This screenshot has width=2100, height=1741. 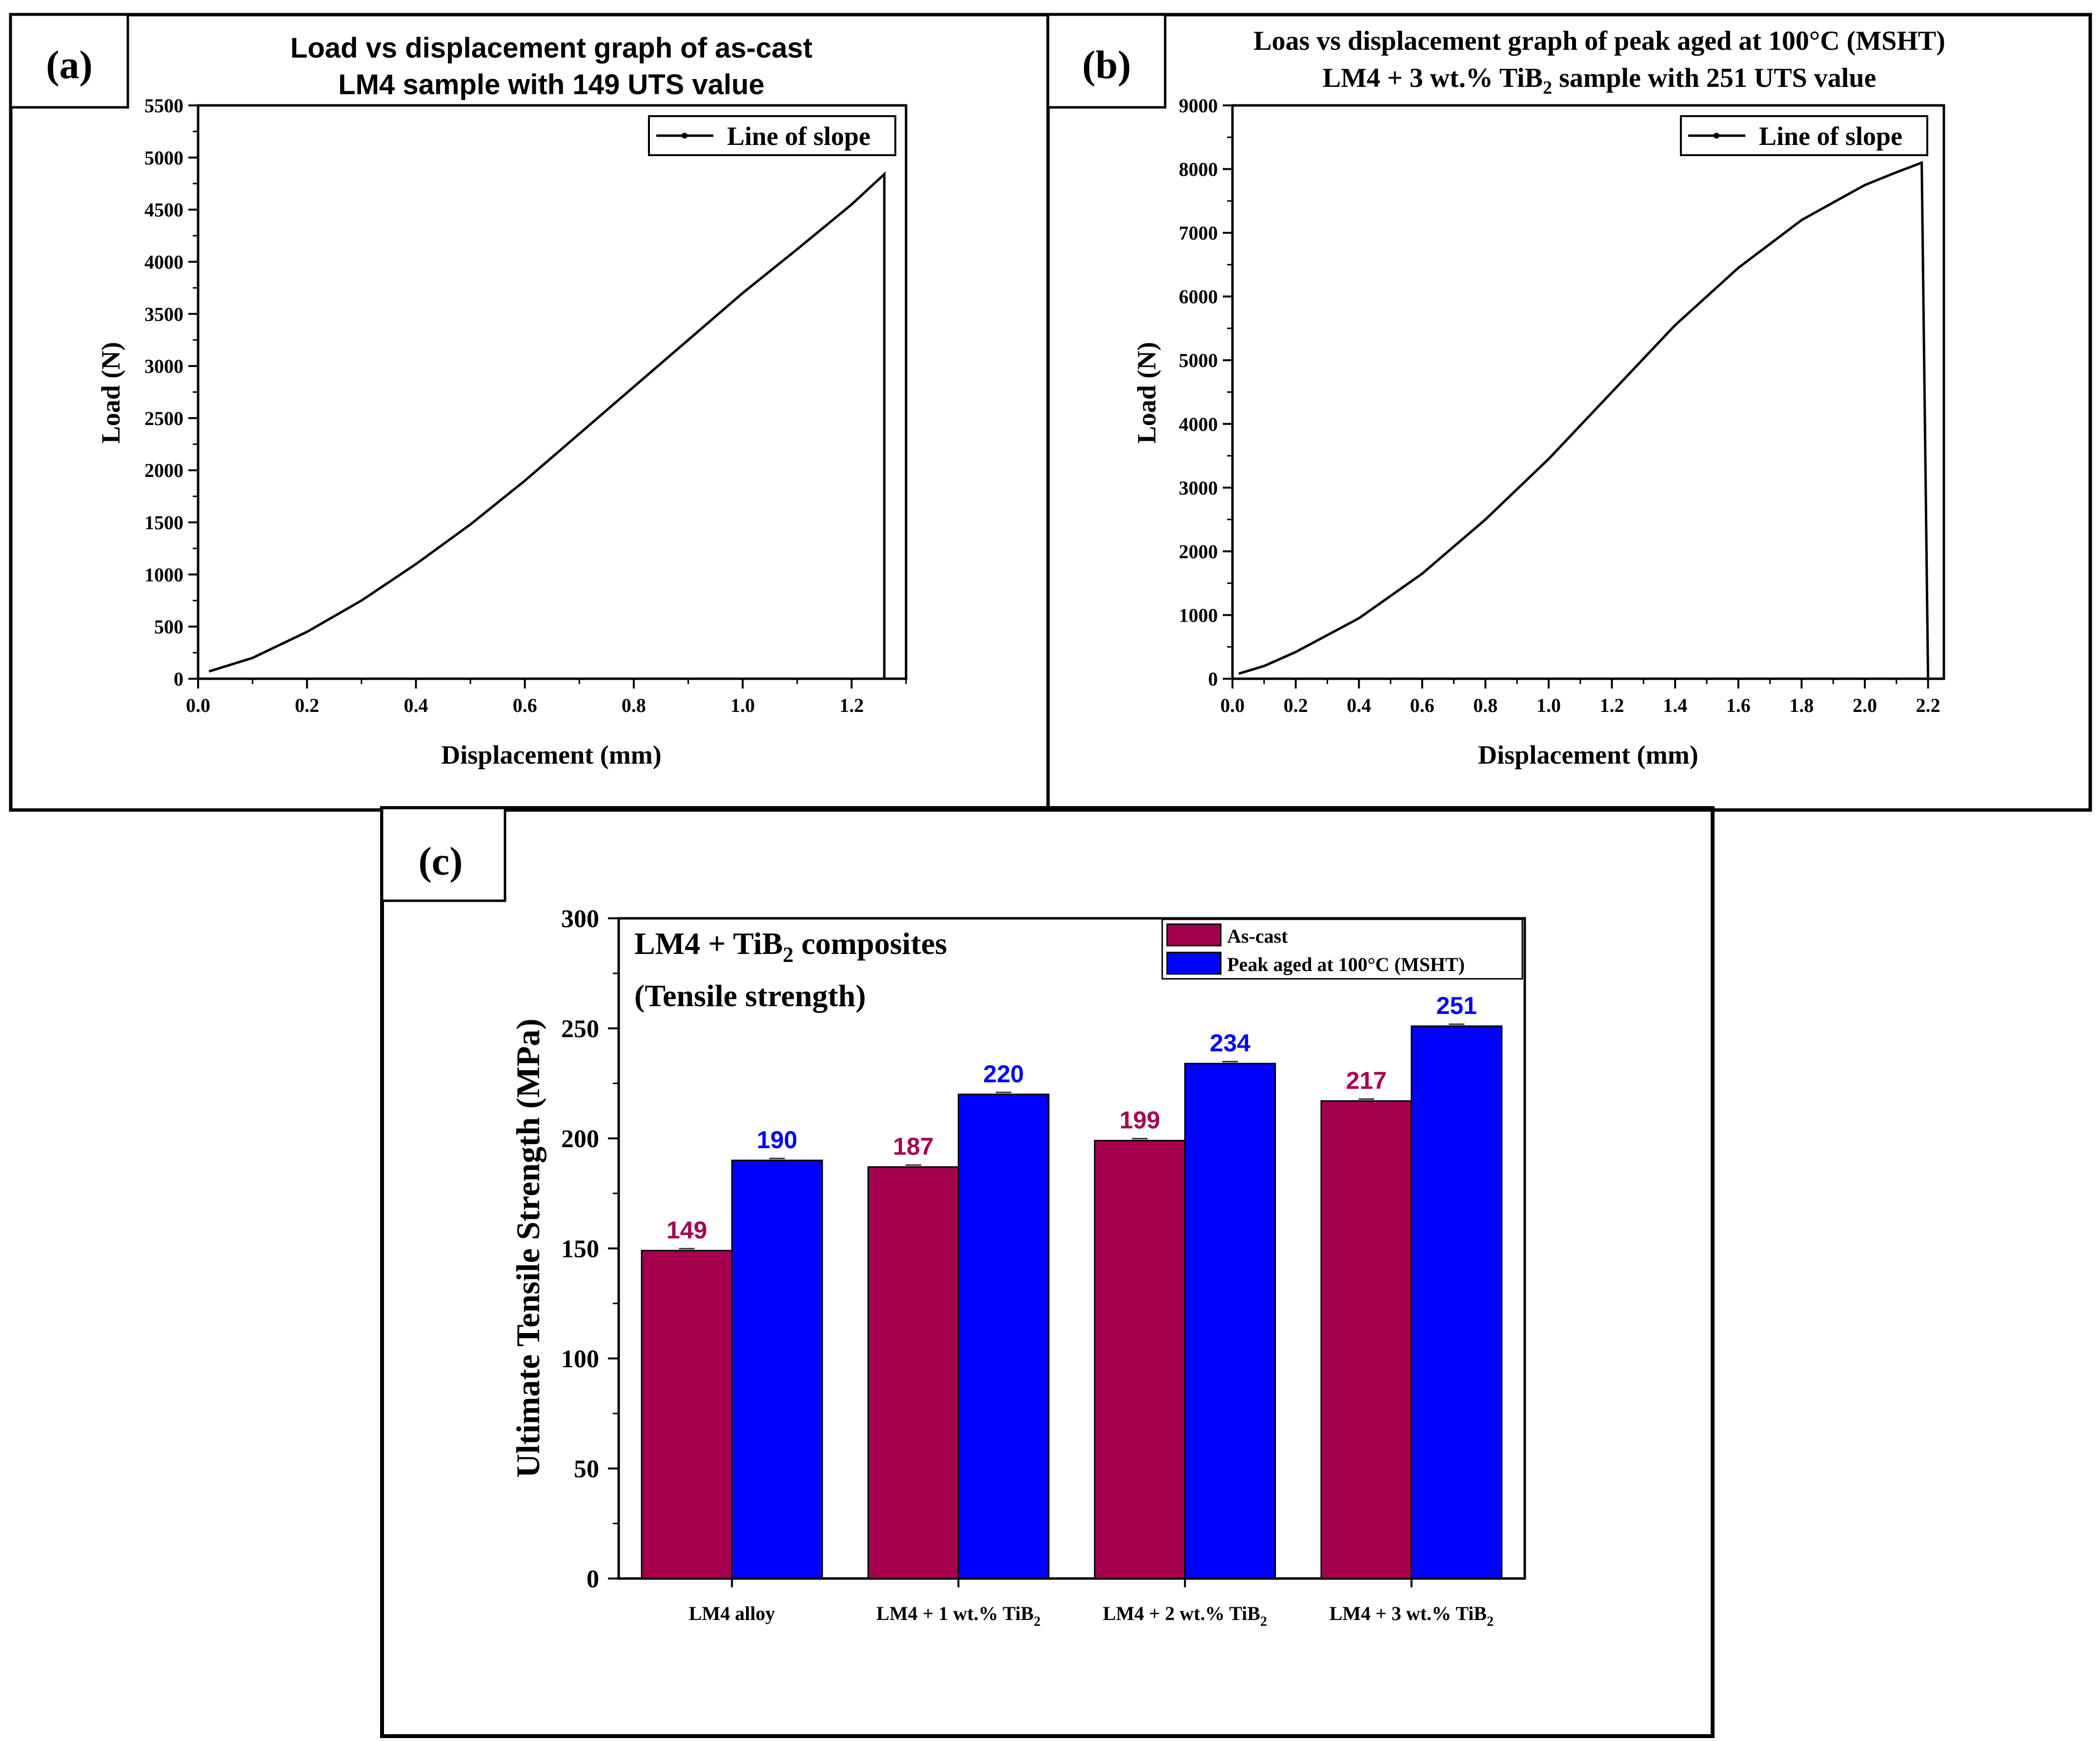 What do you see at coordinates (580, 1029) in the screenshot?
I see `y-tick-label: 250` at bounding box center [580, 1029].